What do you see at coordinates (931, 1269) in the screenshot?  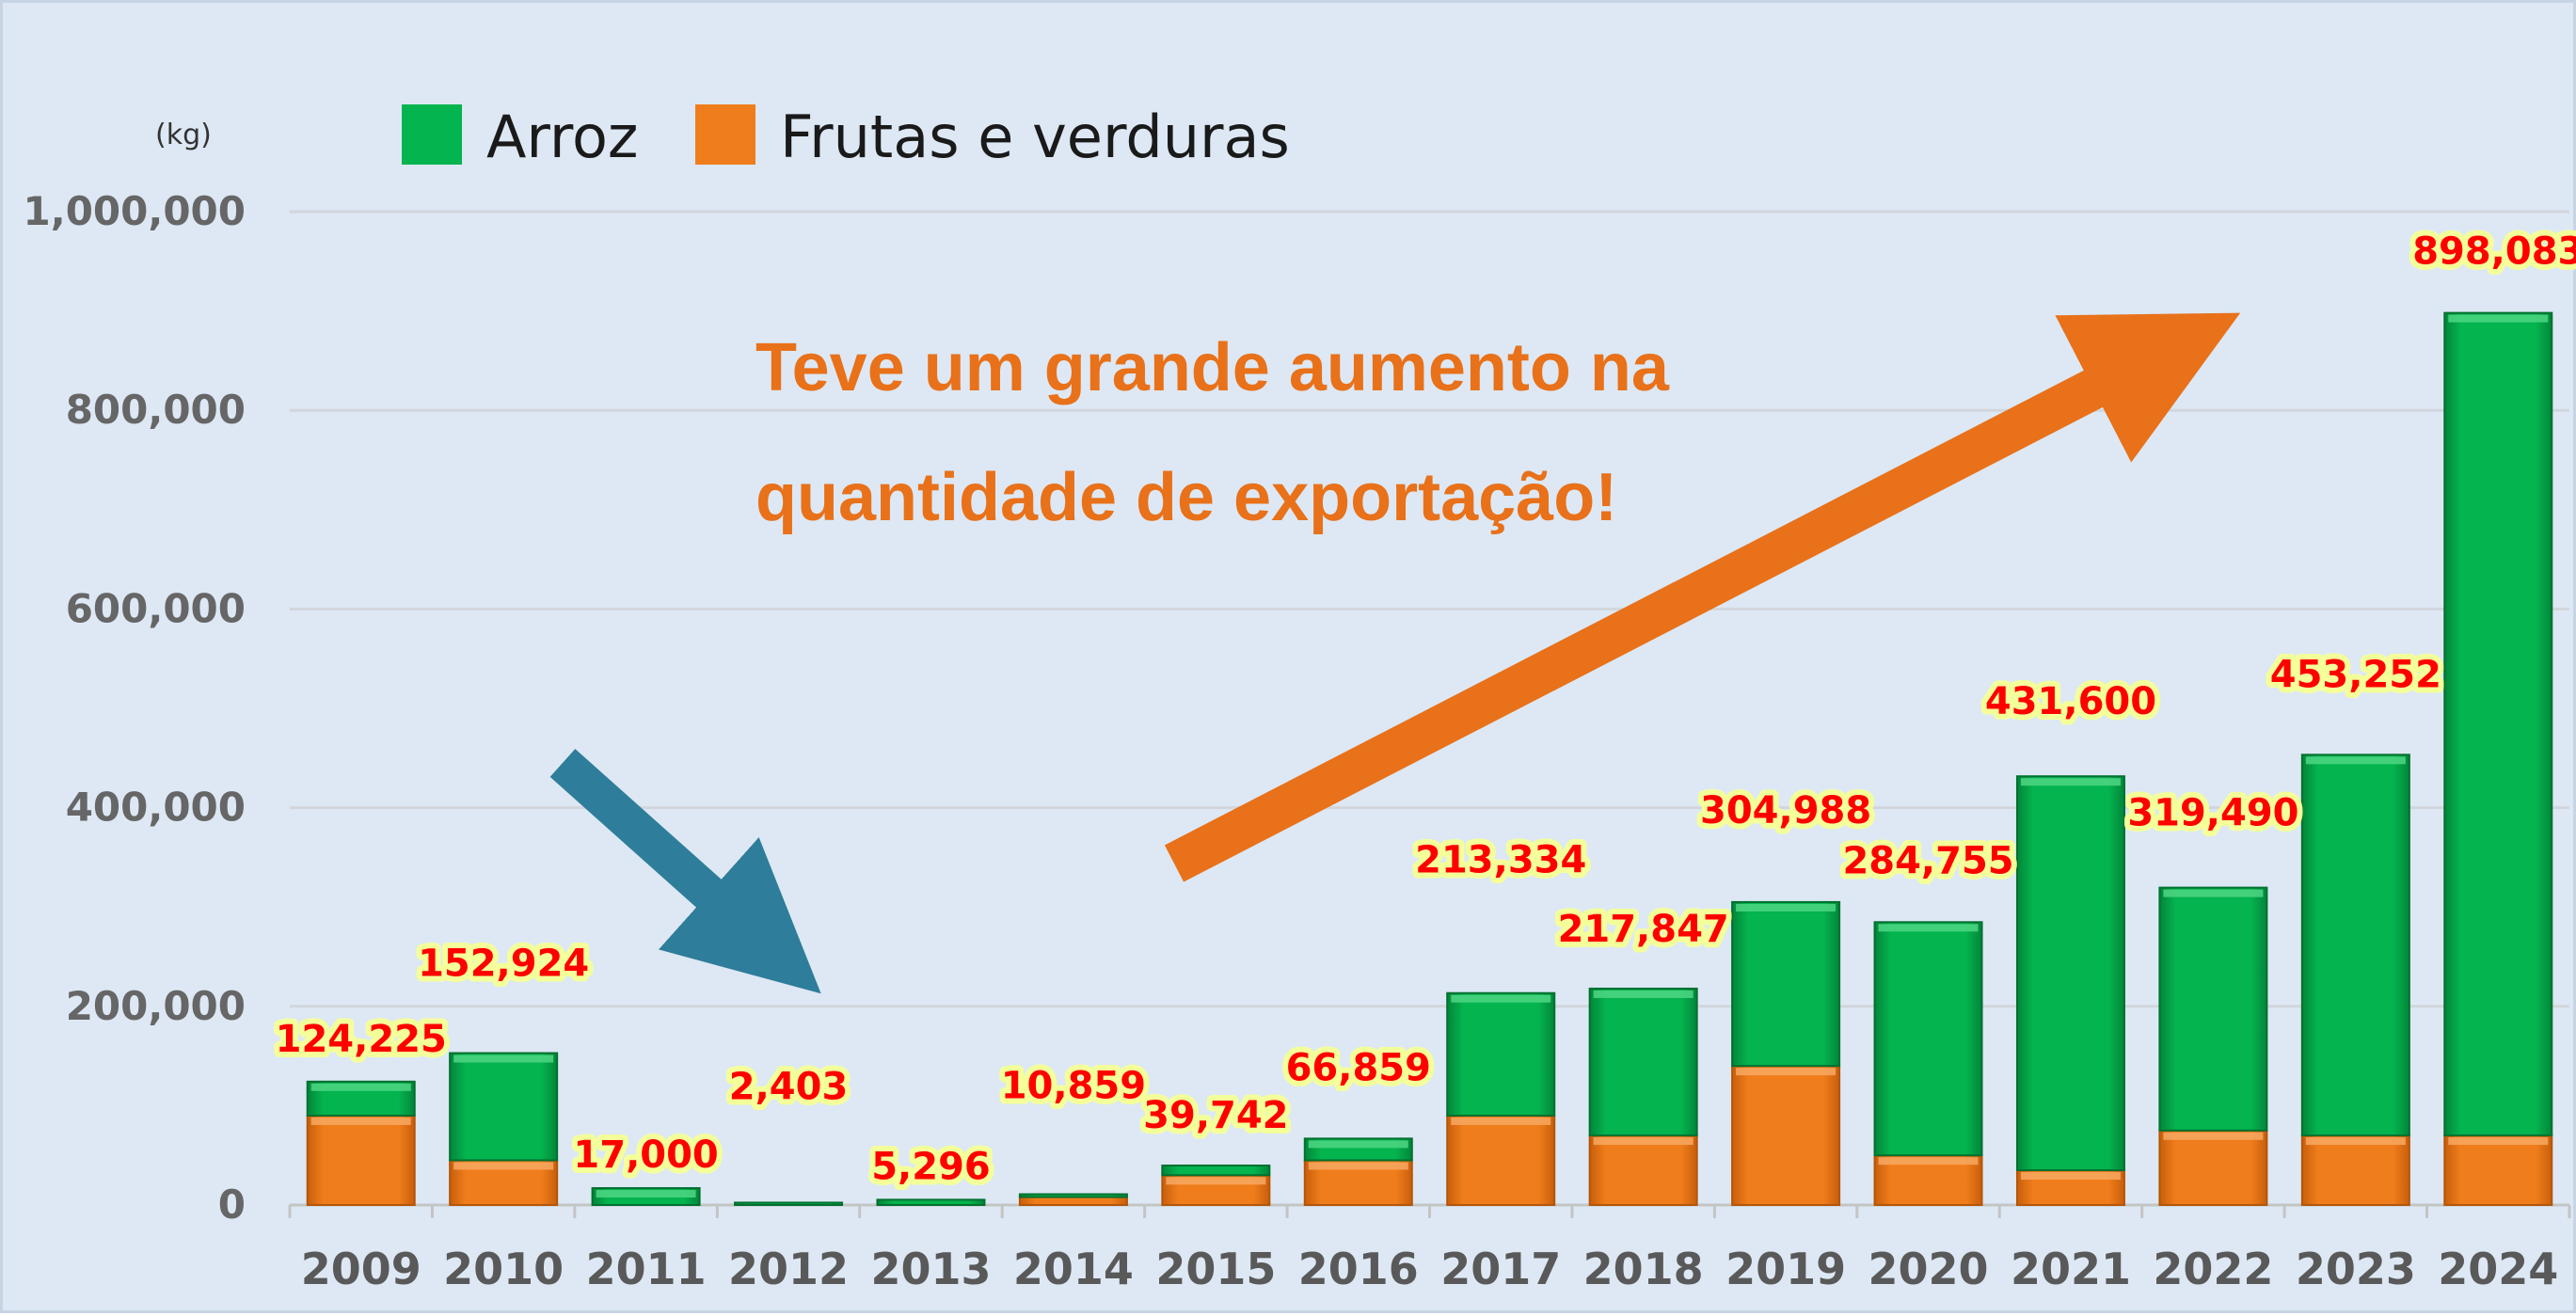 I see `x-tick-label: 2013` at bounding box center [931, 1269].